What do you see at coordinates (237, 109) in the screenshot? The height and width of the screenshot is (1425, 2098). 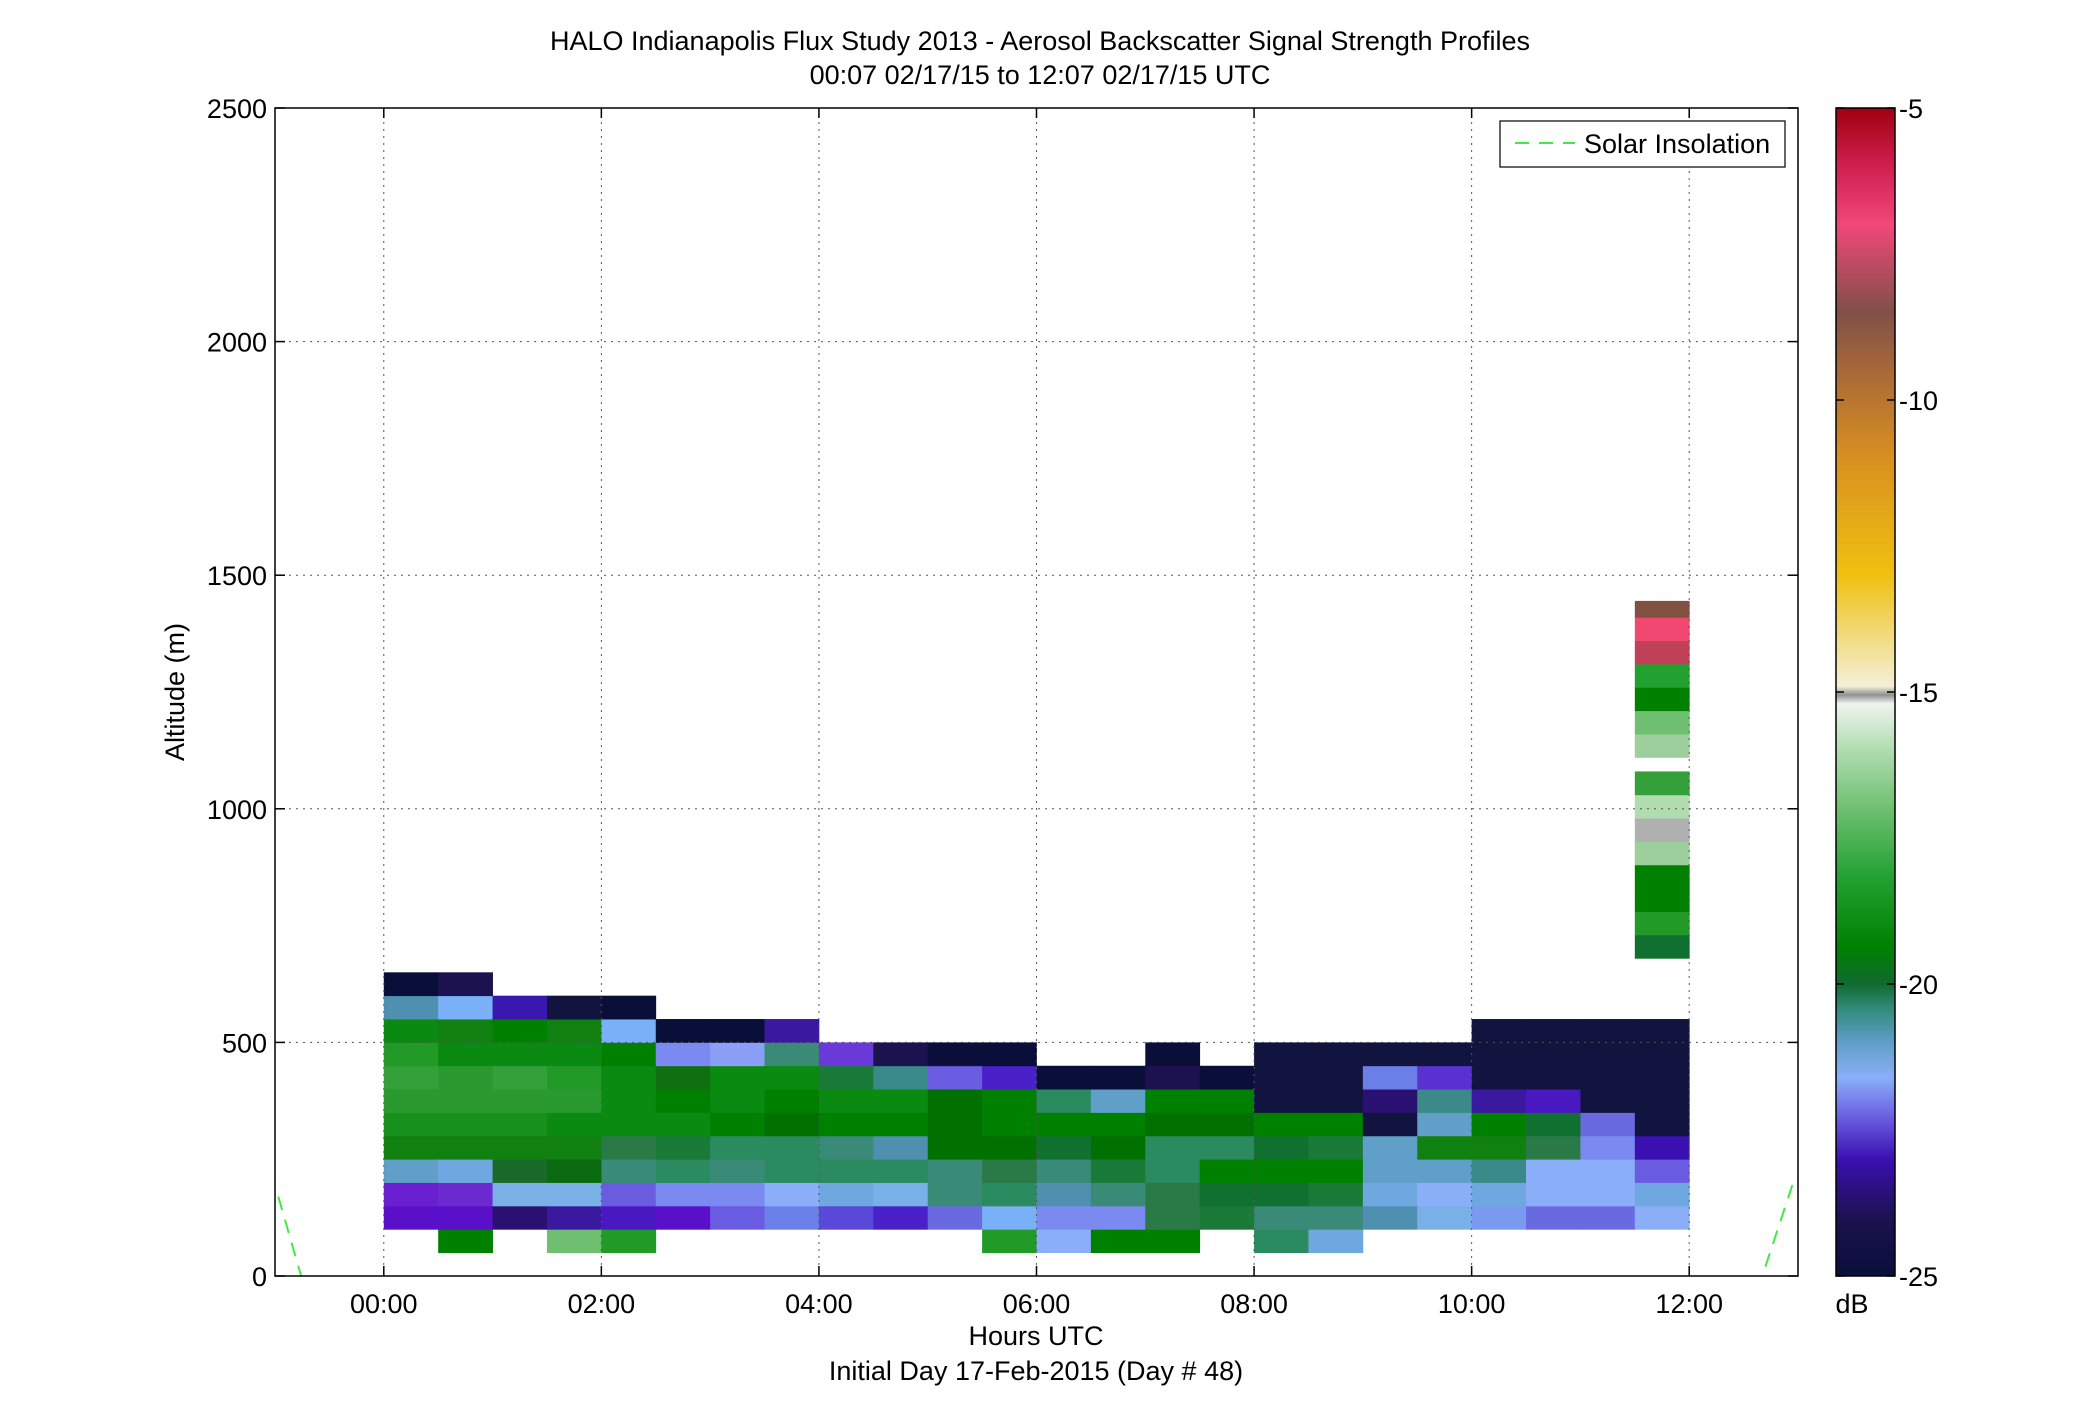 I see `y-tick-label: 2500` at bounding box center [237, 109].